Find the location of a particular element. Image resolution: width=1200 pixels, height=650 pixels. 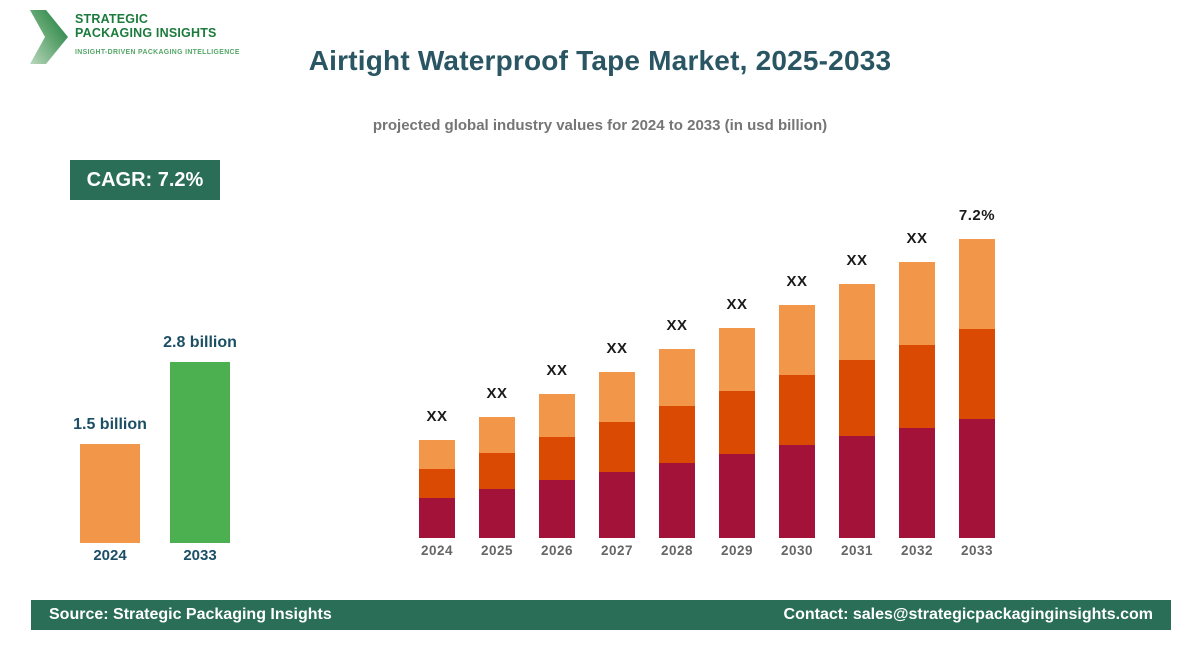

bar-year-label: 2026 is located at coordinates (557, 550).